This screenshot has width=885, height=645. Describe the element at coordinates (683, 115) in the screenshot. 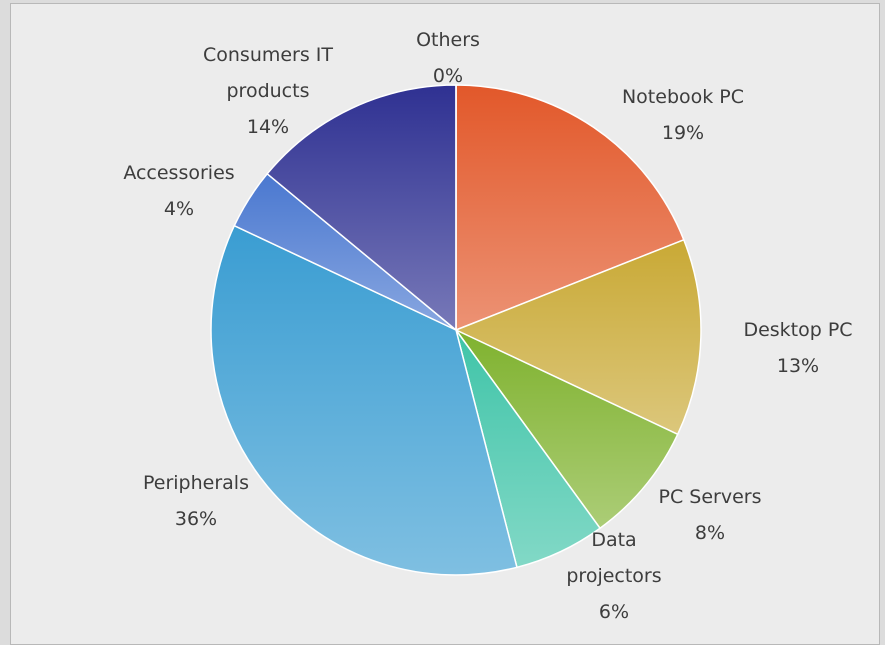

I see `slice-label: Notebook PC 19%` at that location.